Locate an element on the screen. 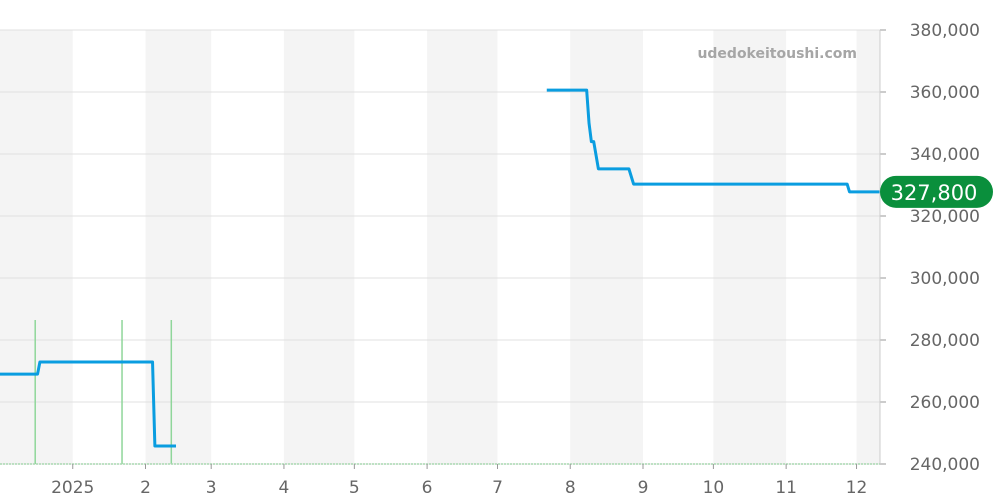  x-tick-label: 10 is located at coordinates (714, 488).